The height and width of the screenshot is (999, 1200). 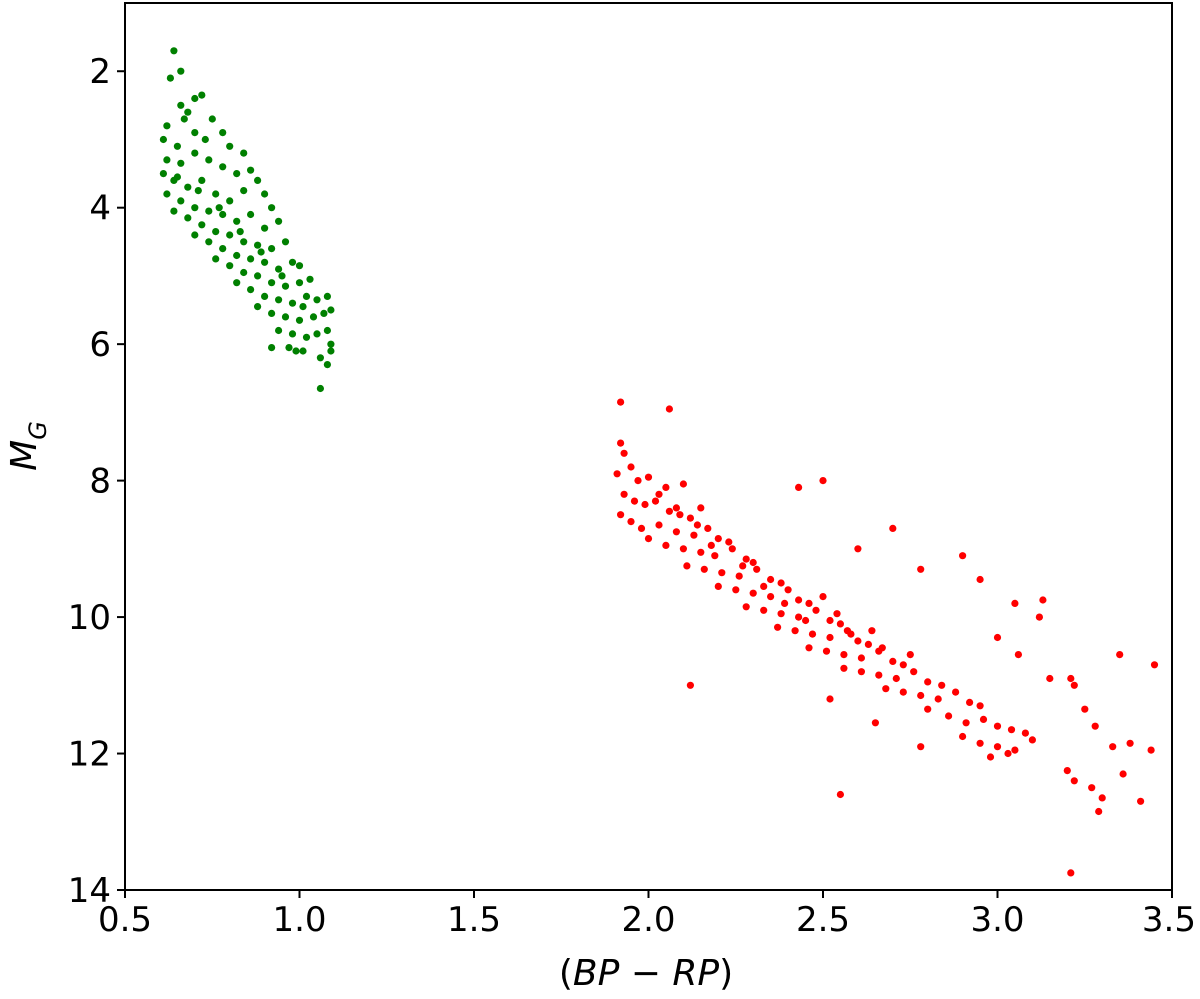 I want to click on x-tick-label: 3.0, so click(x=997, y=920).